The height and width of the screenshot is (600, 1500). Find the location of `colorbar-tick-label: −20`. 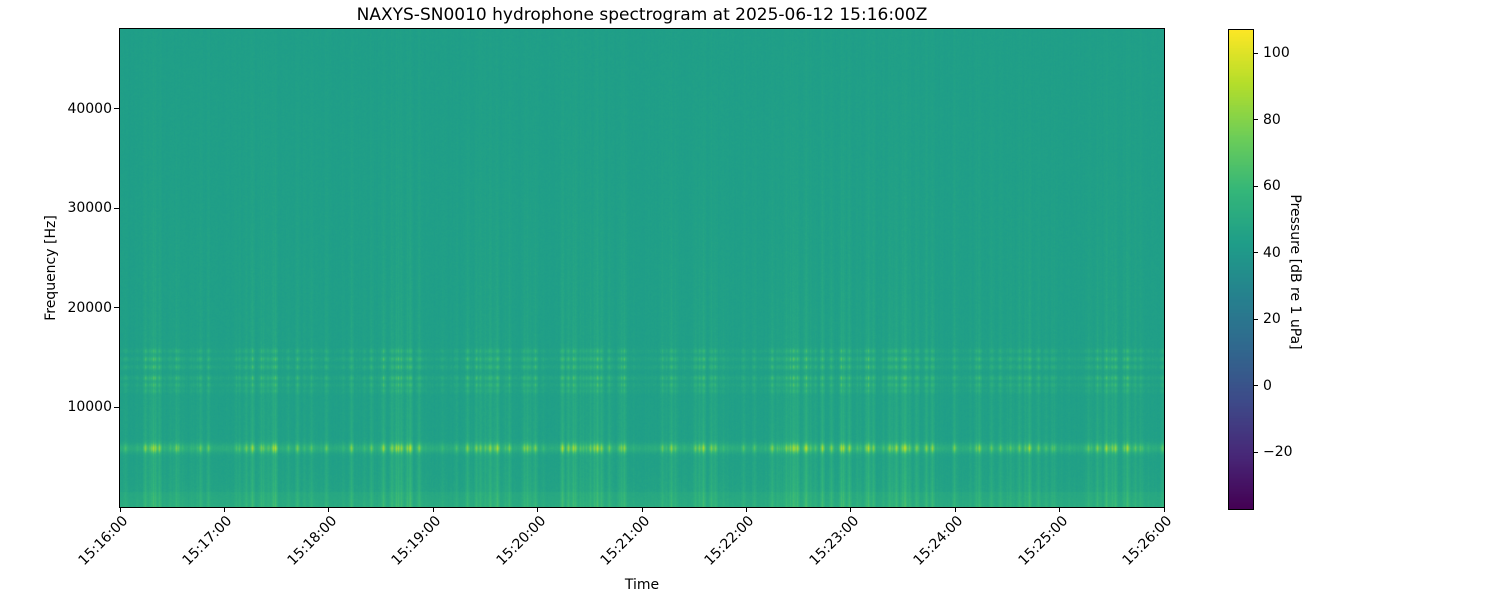

colorbar-tick-label: −20 is located at coordinates (1278, 452).